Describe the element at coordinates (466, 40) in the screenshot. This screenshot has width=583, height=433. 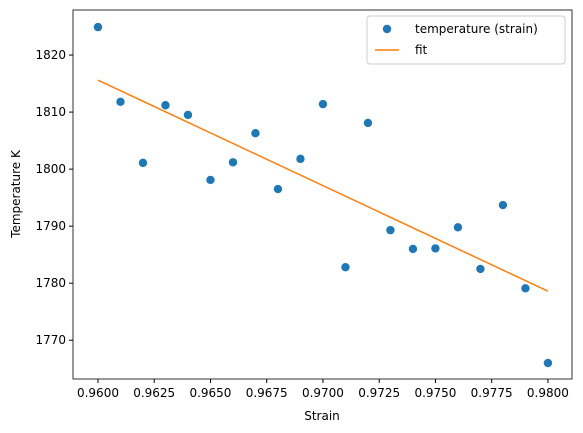
I see `legend-box` at that location.